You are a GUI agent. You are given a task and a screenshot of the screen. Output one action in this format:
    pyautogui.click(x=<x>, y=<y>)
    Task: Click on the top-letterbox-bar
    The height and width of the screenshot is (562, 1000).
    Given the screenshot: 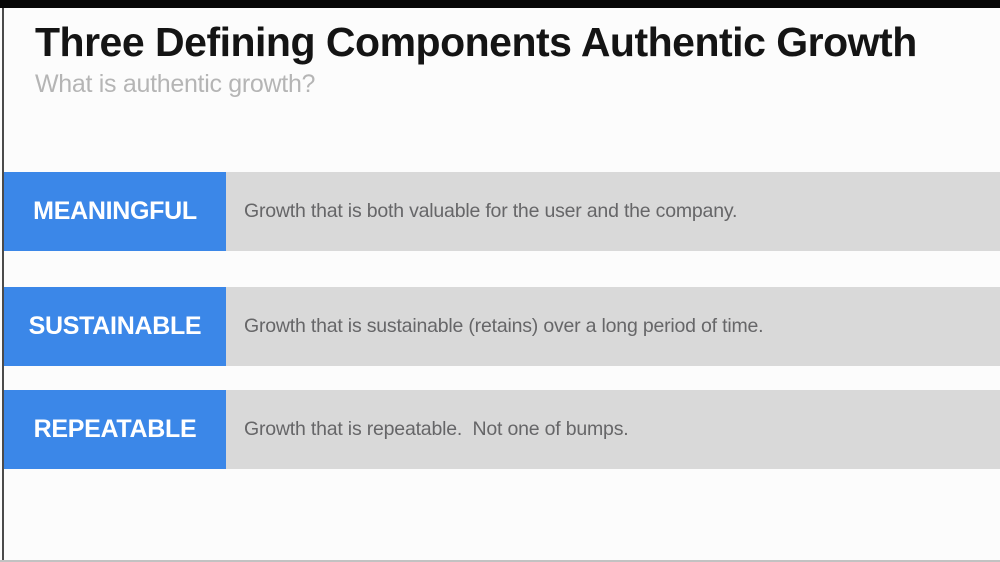 What is the action you would take?
    pyautogui.click(x=500, y=4)
    